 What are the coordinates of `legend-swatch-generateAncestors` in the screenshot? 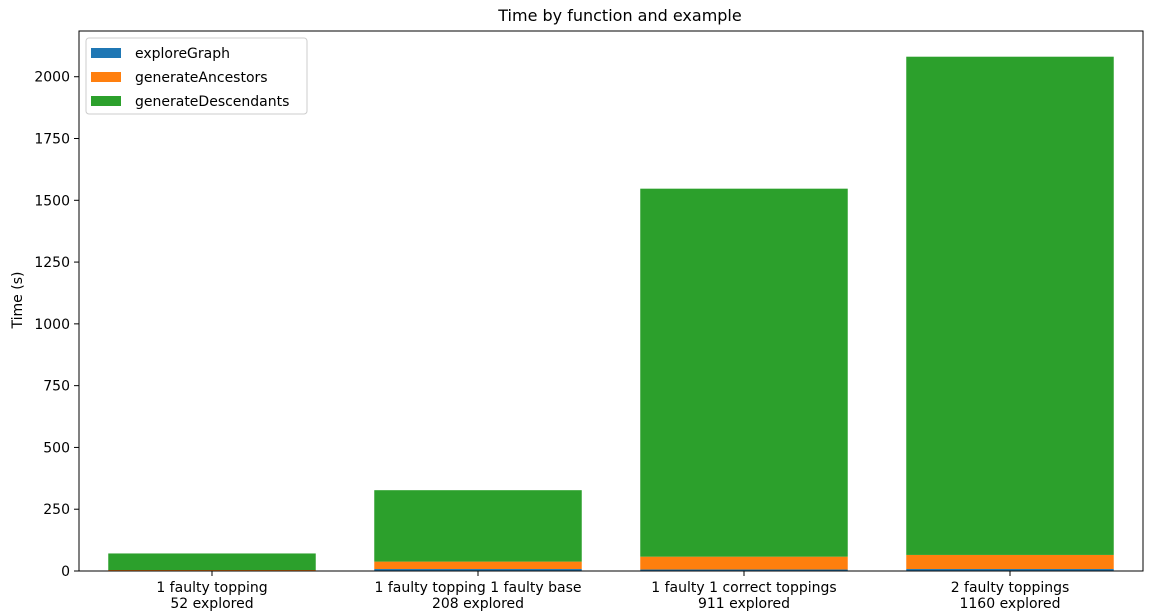 It's located at (106, 77).